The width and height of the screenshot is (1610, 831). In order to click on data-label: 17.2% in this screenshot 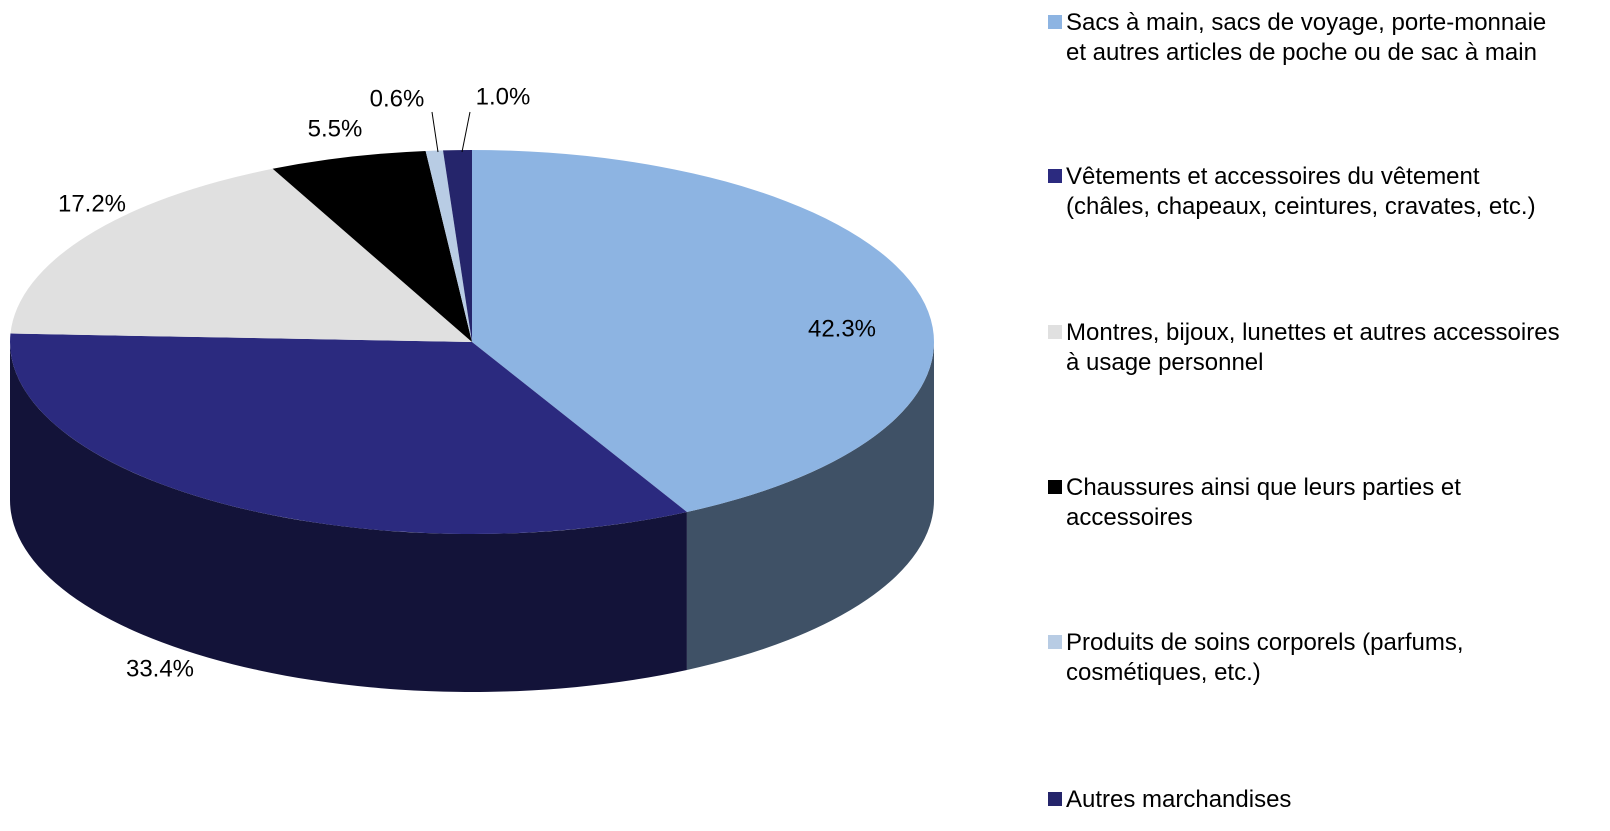, I will do `click(92, 203)`.